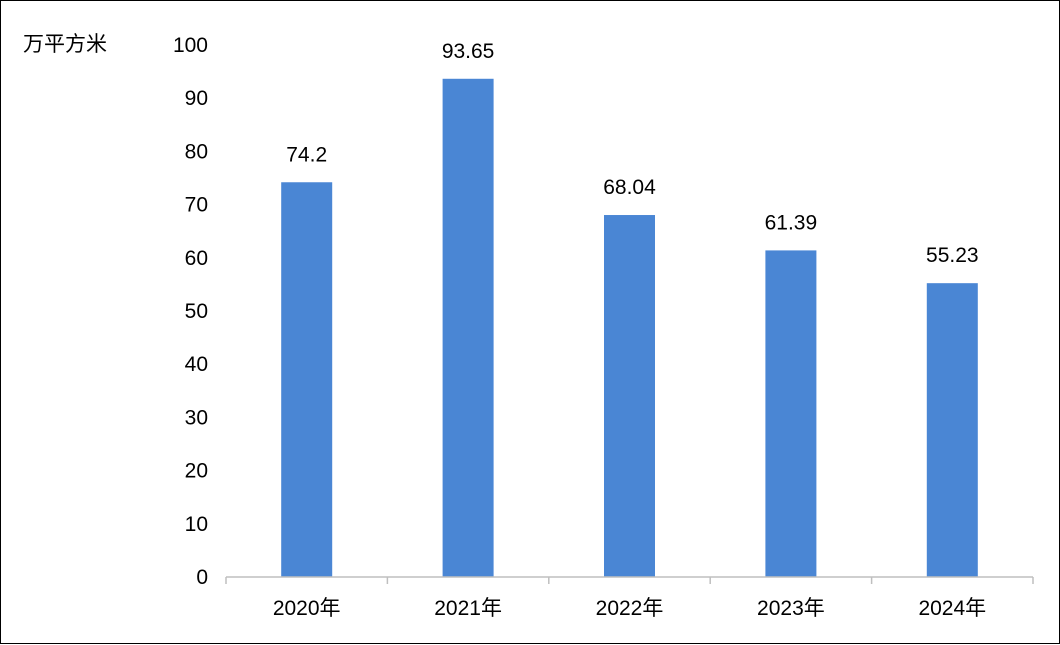 Image resolution: width=1060 pixels, height=645 pixels. I want to click on y-tick-label: 0, so click(202, 577).